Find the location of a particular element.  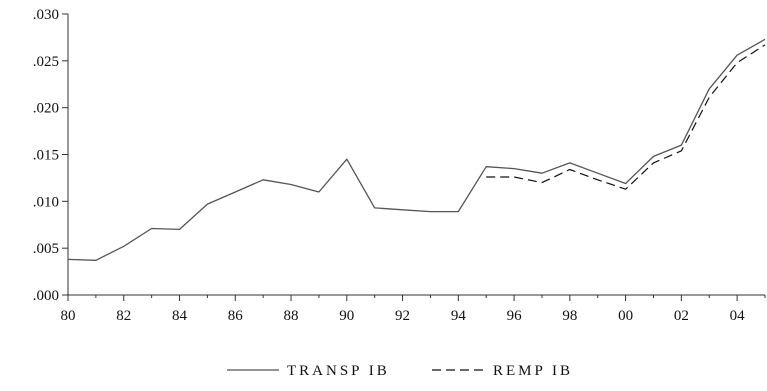

x-tick-label: 88 is located at coordinates (291, 316).